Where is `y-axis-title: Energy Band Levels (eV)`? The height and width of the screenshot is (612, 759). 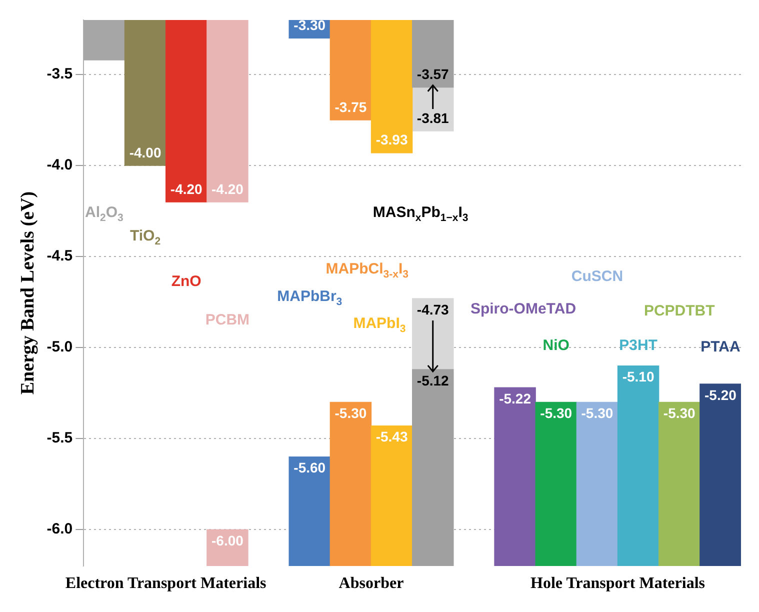 y-axis-title: Energy Band Levels (eV) is located at coordinates (27, 293).